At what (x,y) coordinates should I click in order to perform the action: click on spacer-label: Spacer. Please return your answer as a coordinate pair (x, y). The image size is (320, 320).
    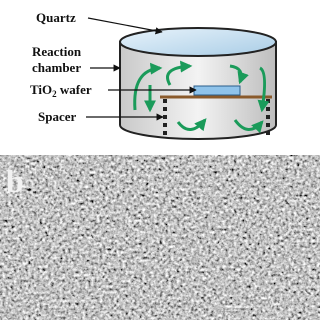
    Looking at the image, I should click on (57, 116).